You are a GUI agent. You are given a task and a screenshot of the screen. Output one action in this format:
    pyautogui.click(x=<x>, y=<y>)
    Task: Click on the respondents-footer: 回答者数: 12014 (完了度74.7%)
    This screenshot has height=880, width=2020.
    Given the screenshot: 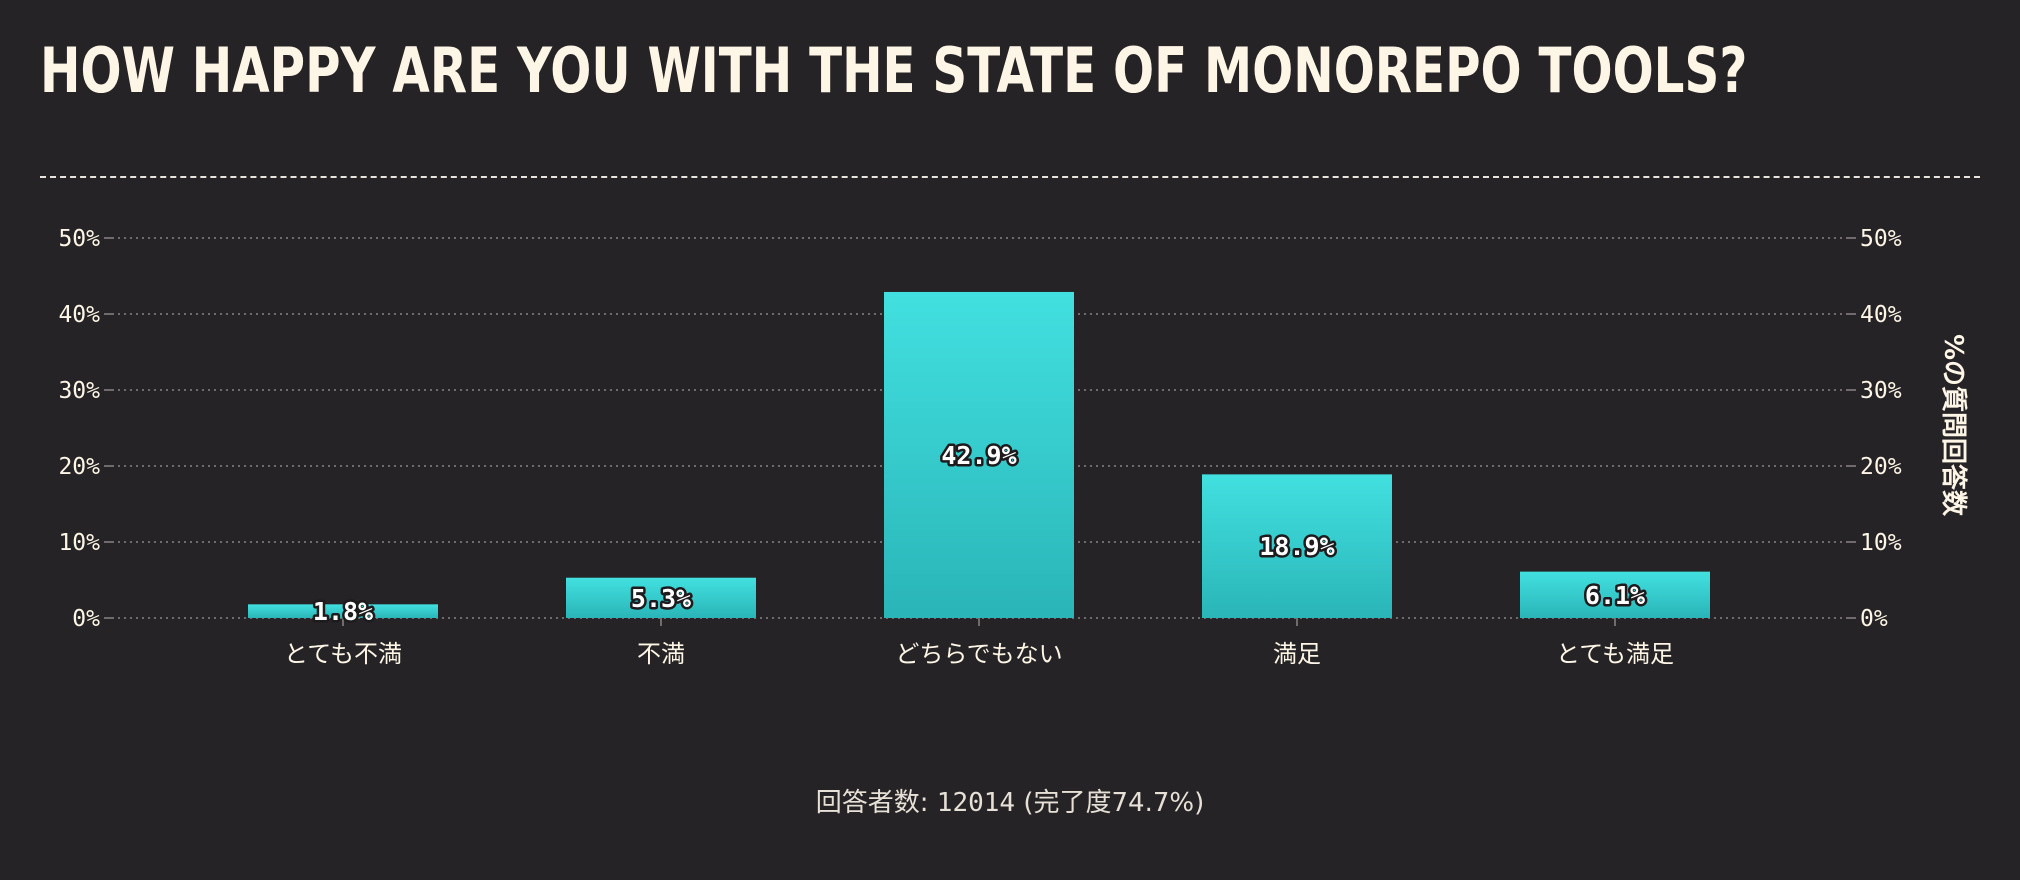 What is the action you would take?
    pyautogui.click(x=1010, y=800)
    